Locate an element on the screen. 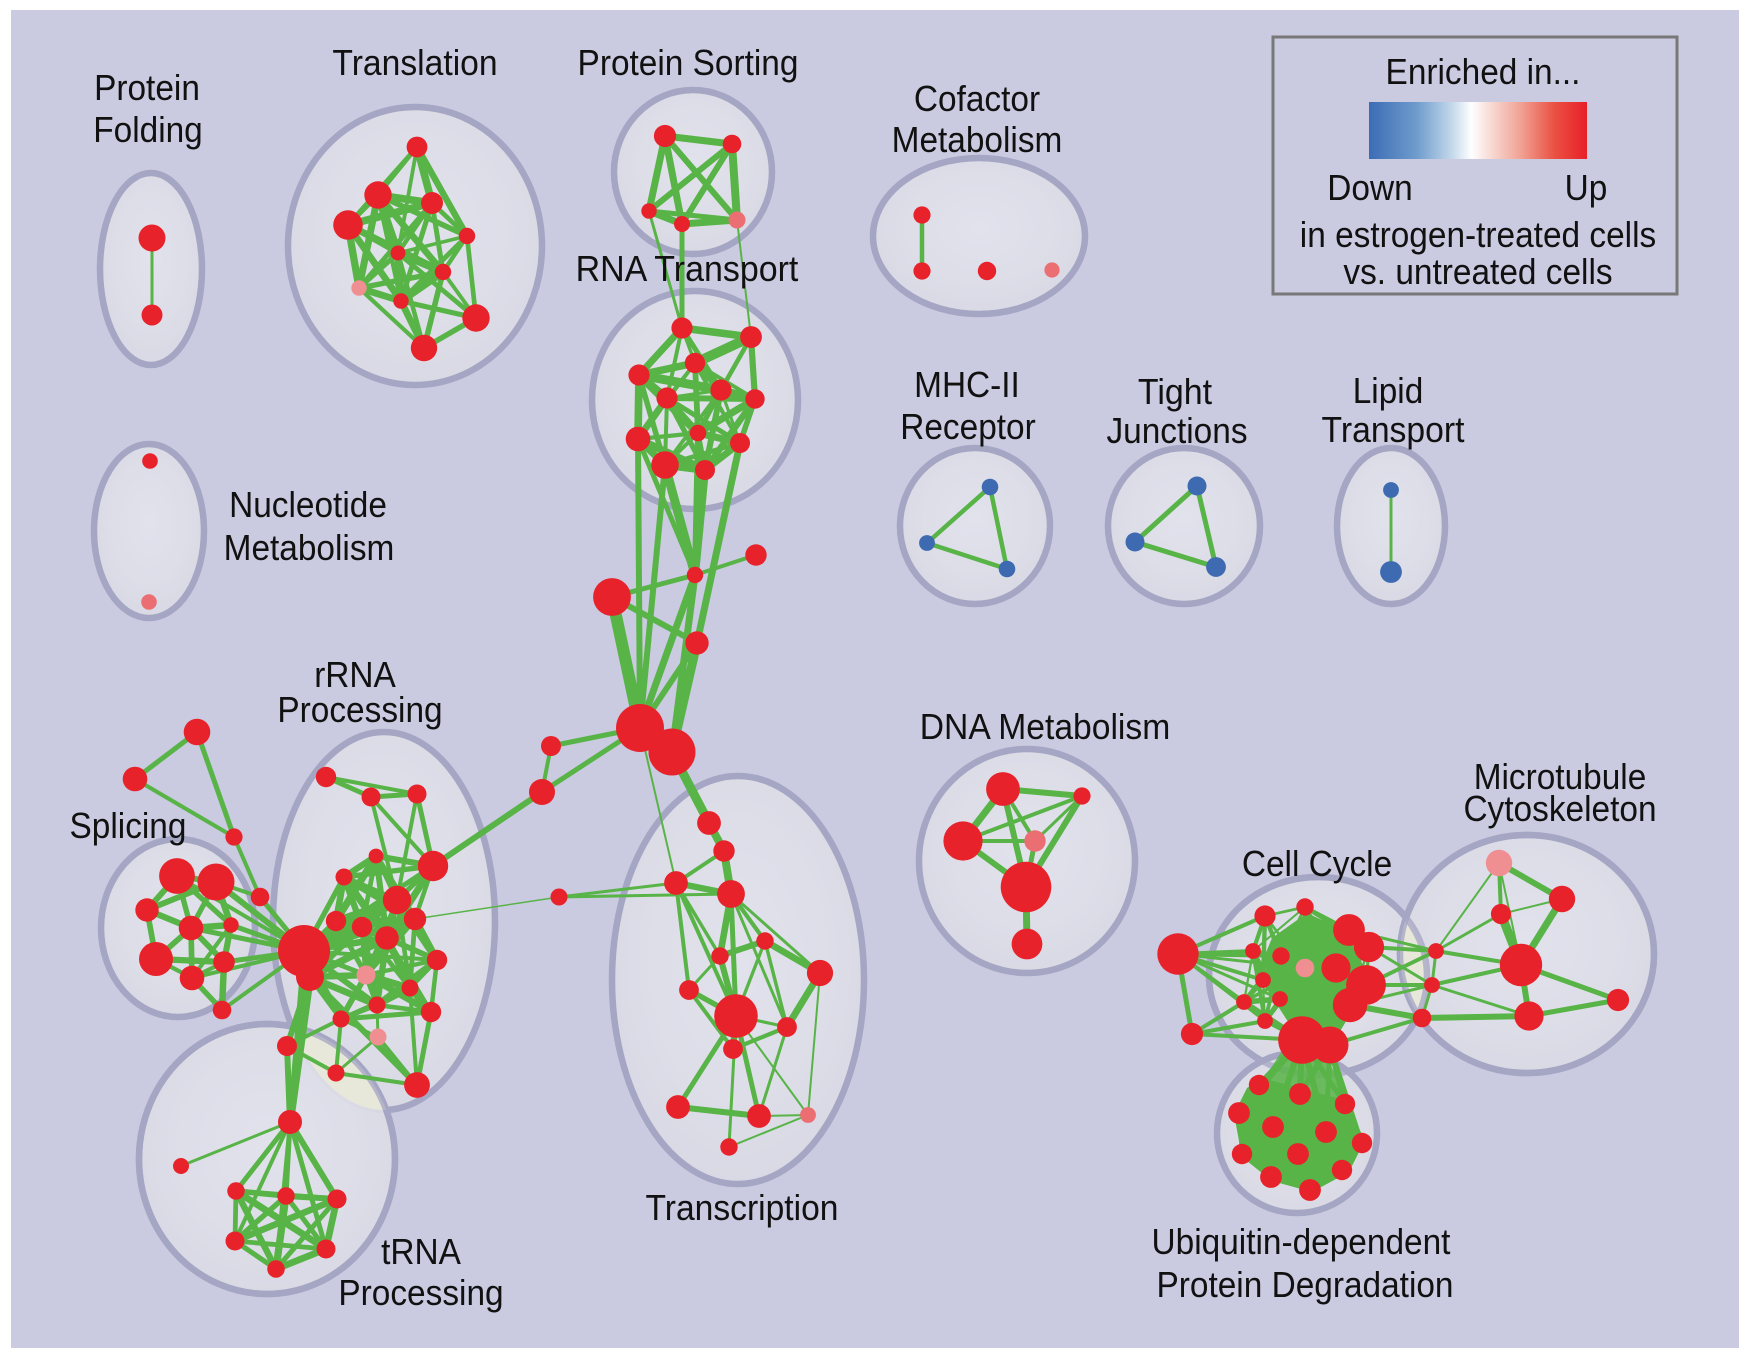 This screenshot has width=1750, height=1360. svg-text: vs. untreated cells is located at coordinates (1477, 271).